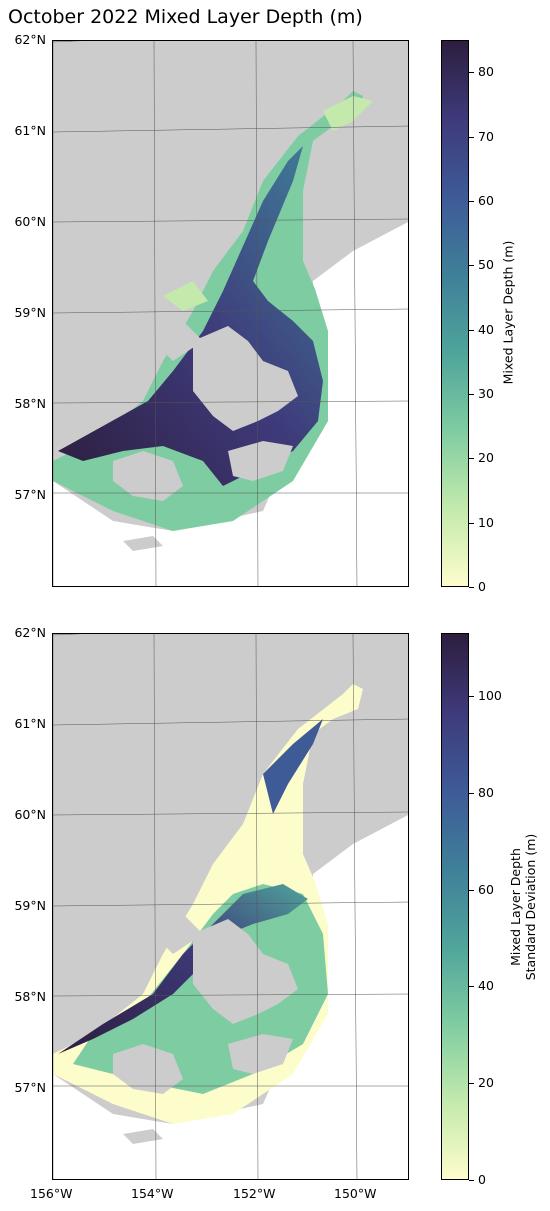 The width and height of the screenshot is (550, 1211). What do you see at coordinates (185, 17) in the screenshot?
I see `figure-title: October 2022 Mixed Layer Depth (m)` at bounding box center [185, 17].